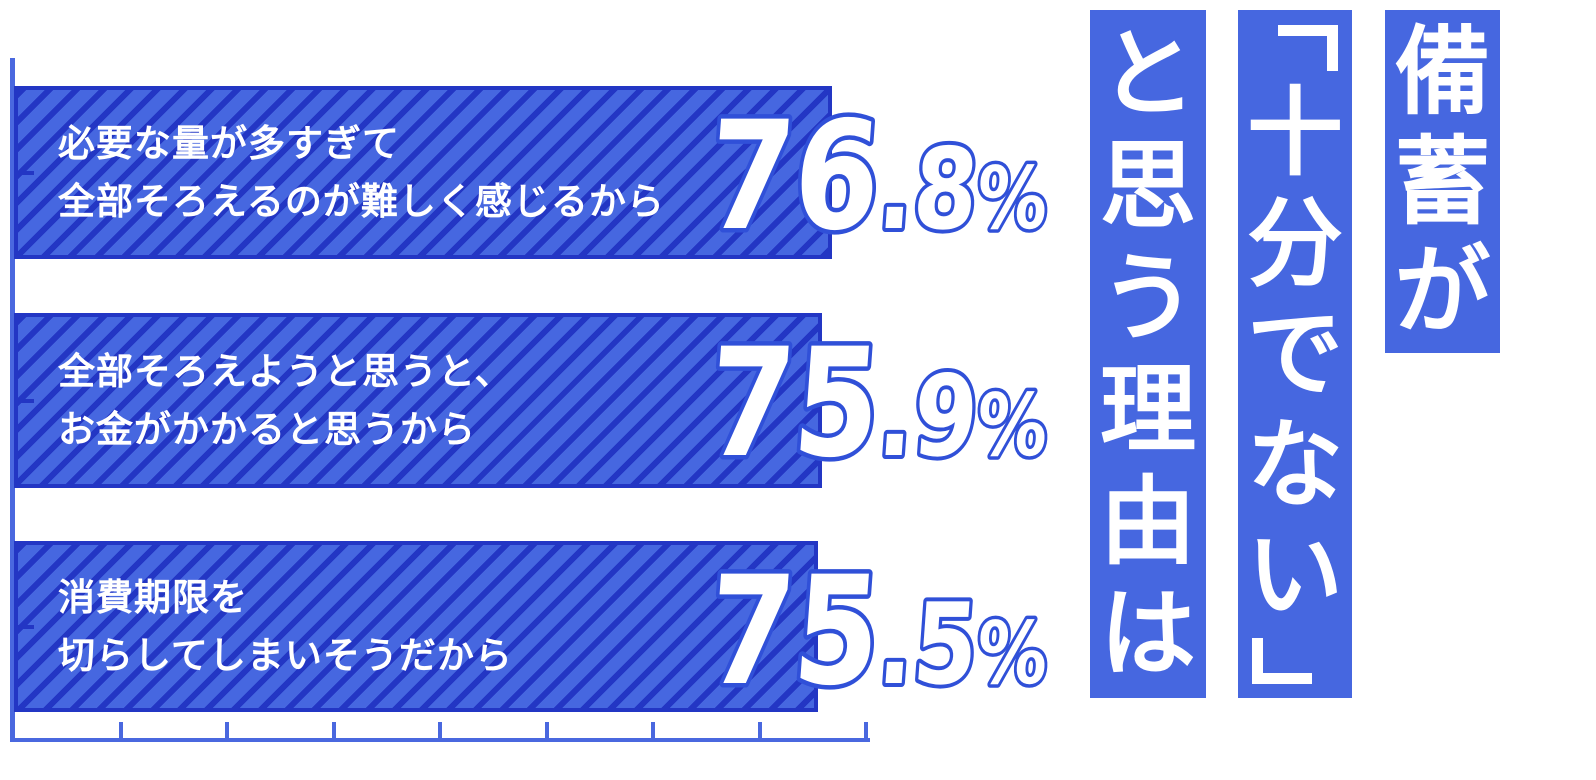 The image size is (1596, 780). What do you see at coordinates (341, 172) in the screenshot?
I see `bar-category-label: 必要な量が多すぎて 全部そろえるのが難しく感じるから` at bounding box center [341, 172].